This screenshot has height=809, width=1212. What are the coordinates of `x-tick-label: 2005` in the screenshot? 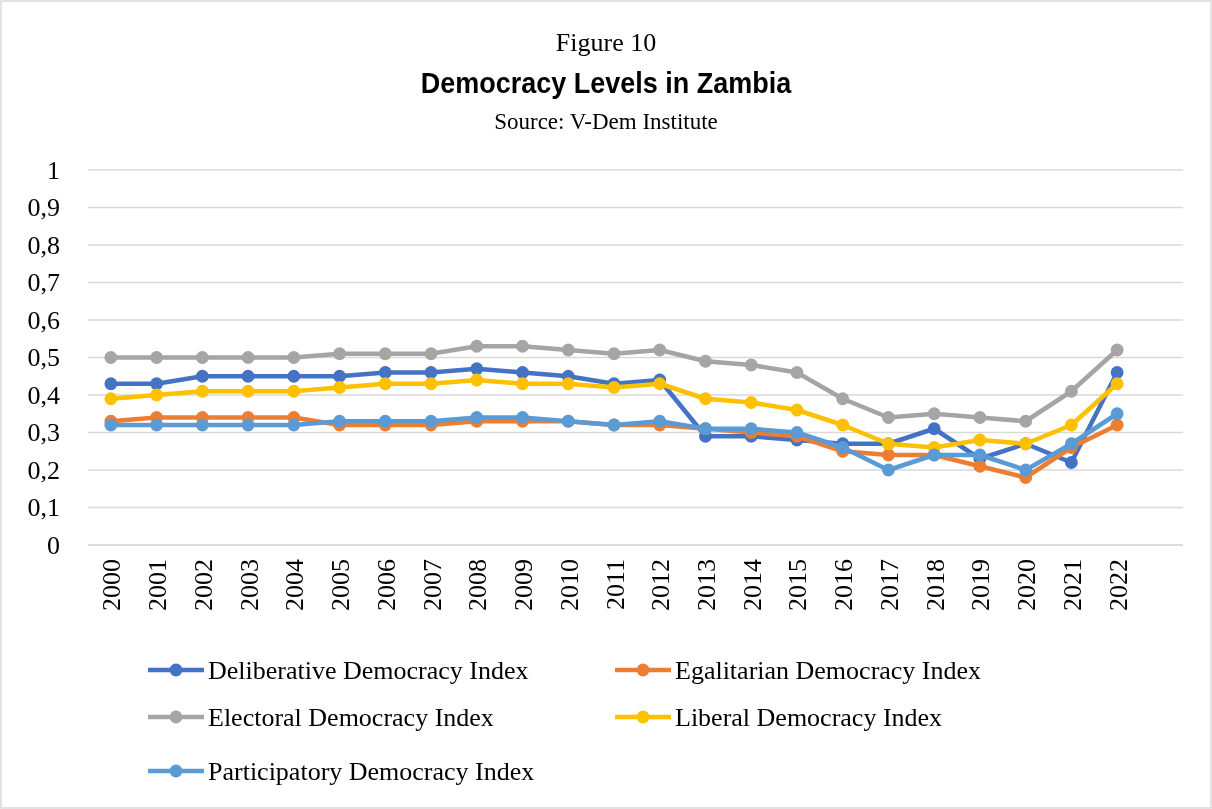 It's located at (341, 585).